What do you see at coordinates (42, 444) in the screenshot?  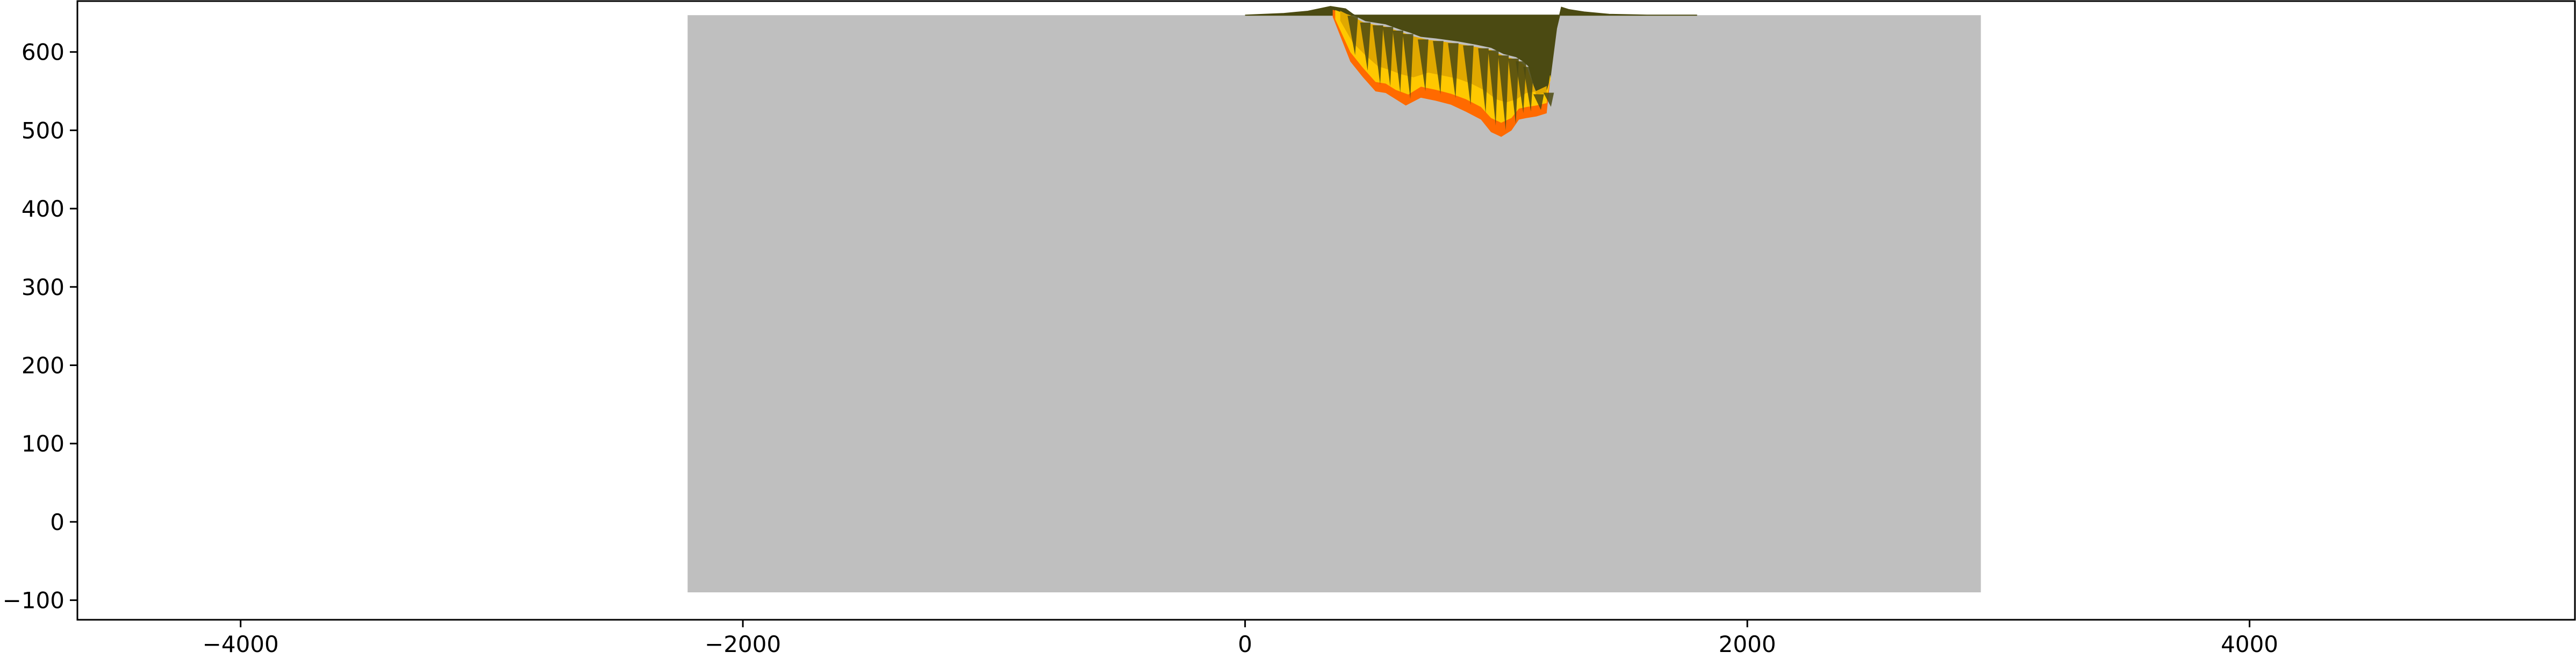 I see `y-tick-label: 100` at bounding box center [42, 444].